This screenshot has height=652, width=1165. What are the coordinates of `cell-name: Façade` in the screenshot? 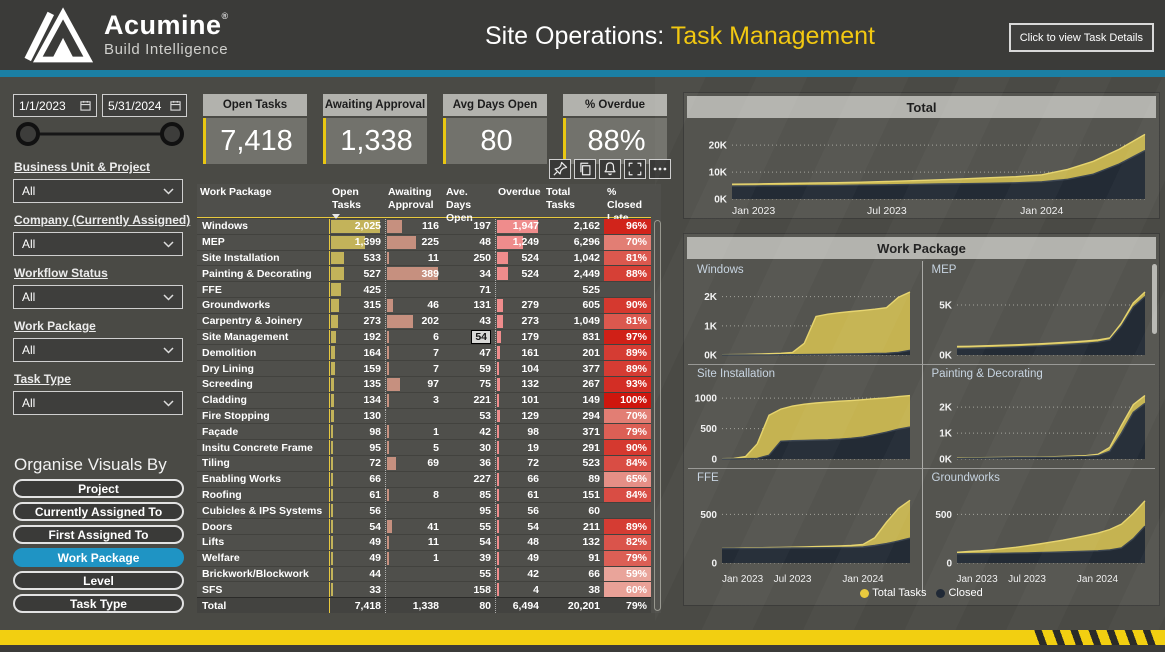 It's located at (263, 431).